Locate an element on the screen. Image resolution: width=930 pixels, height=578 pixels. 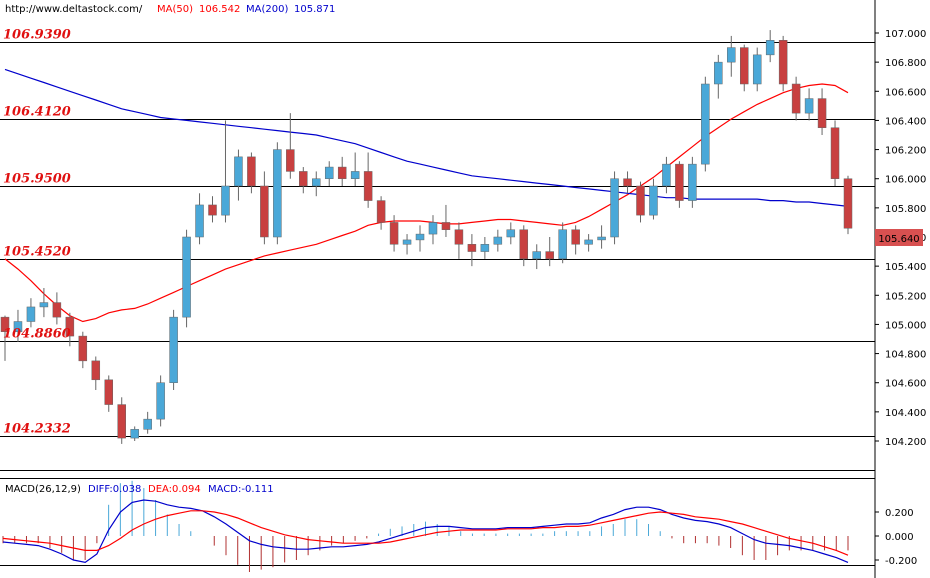
macd-panel is located at coordinates (425, 526).